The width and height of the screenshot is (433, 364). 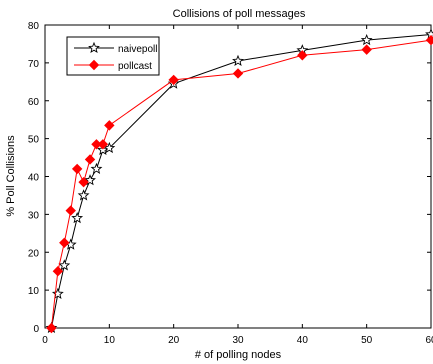 I want to click on x-tick-label: 40, so click(x=303, y=340).